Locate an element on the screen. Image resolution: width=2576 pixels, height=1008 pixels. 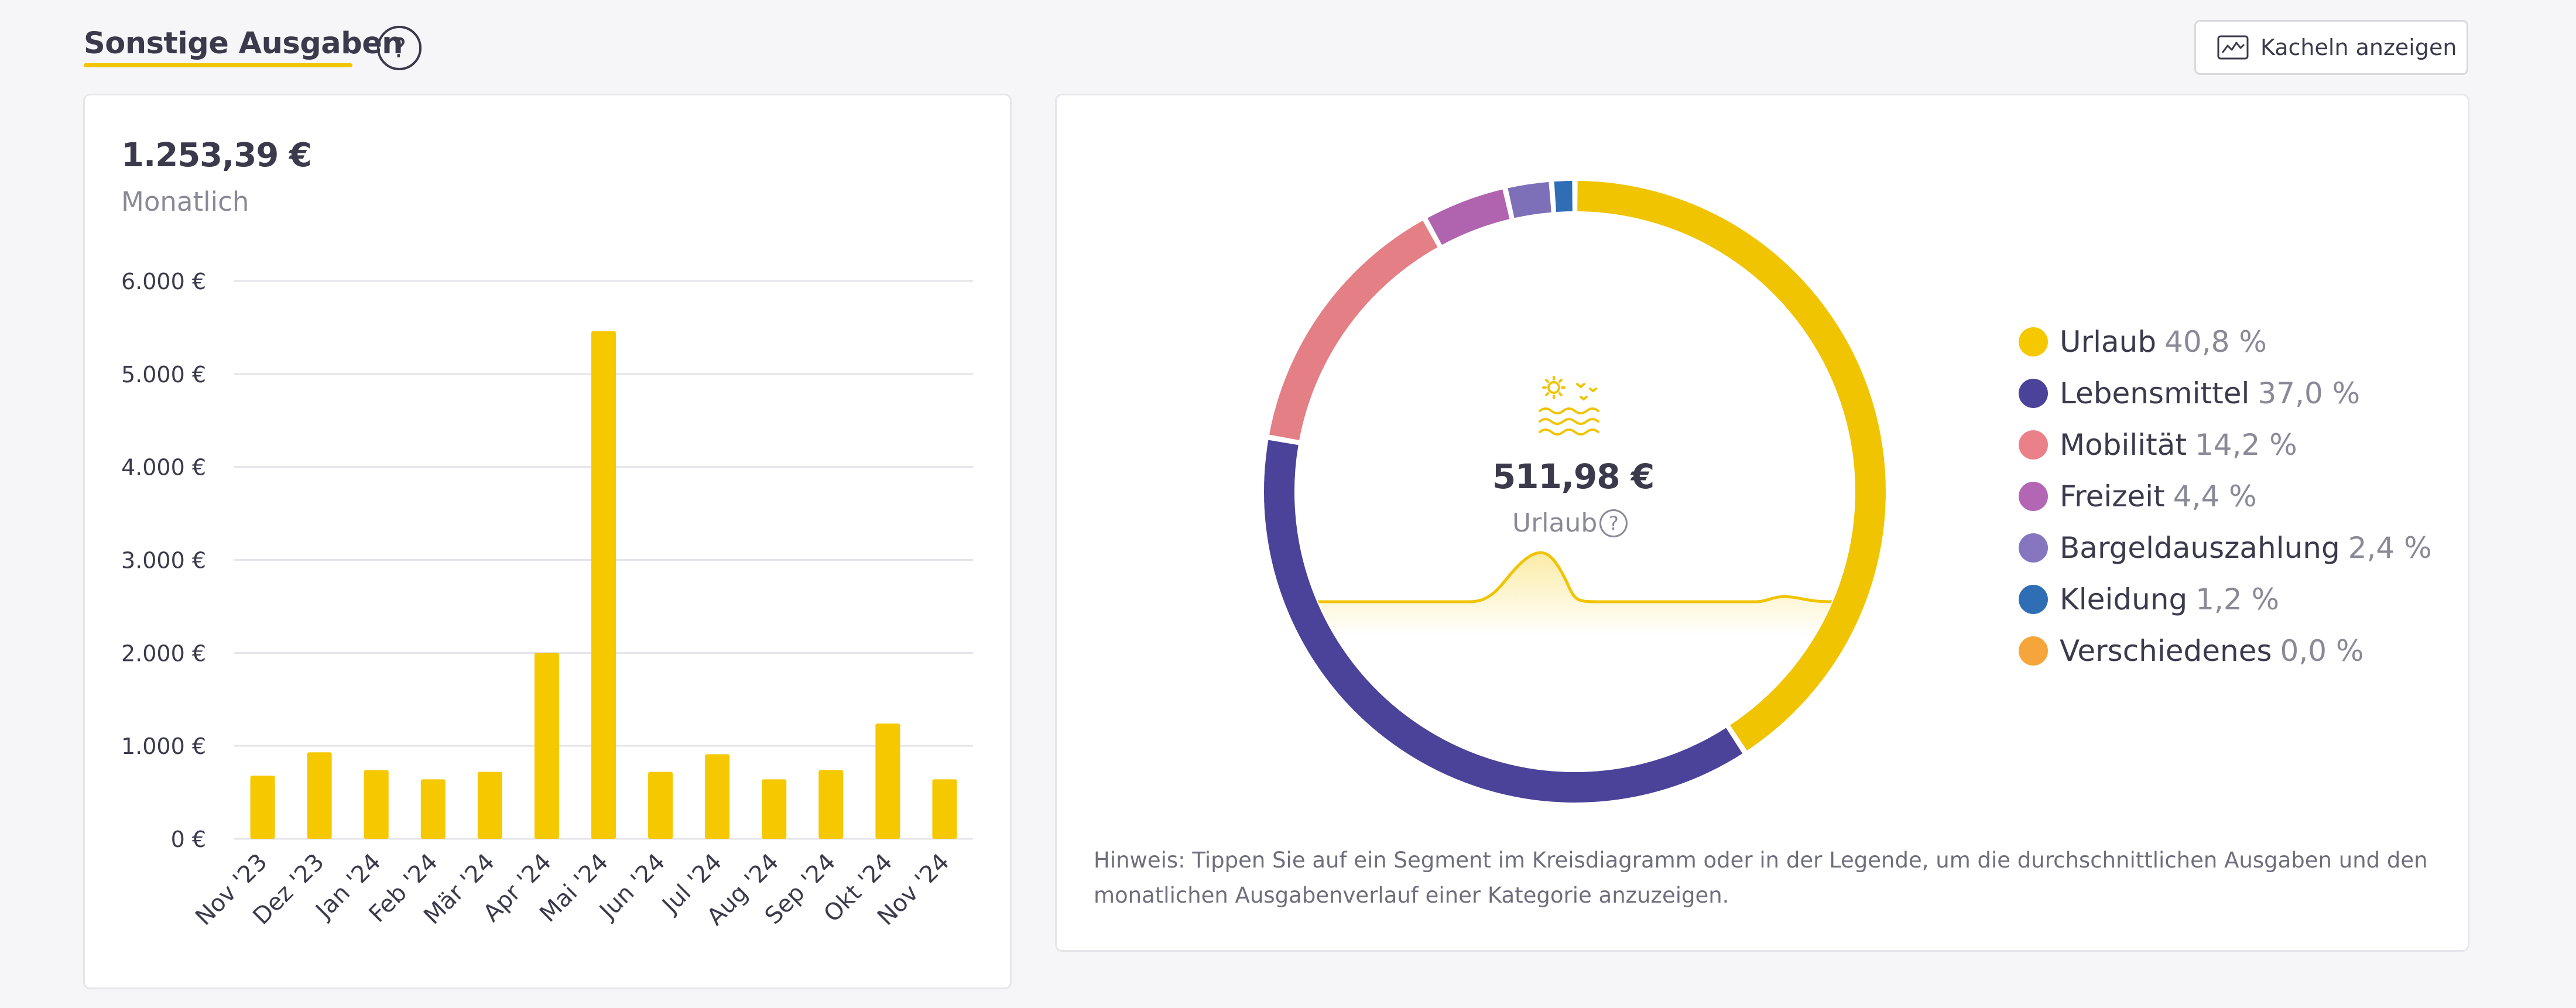
legend-percent: 37,0 % is located at coordinates (2309, 393).